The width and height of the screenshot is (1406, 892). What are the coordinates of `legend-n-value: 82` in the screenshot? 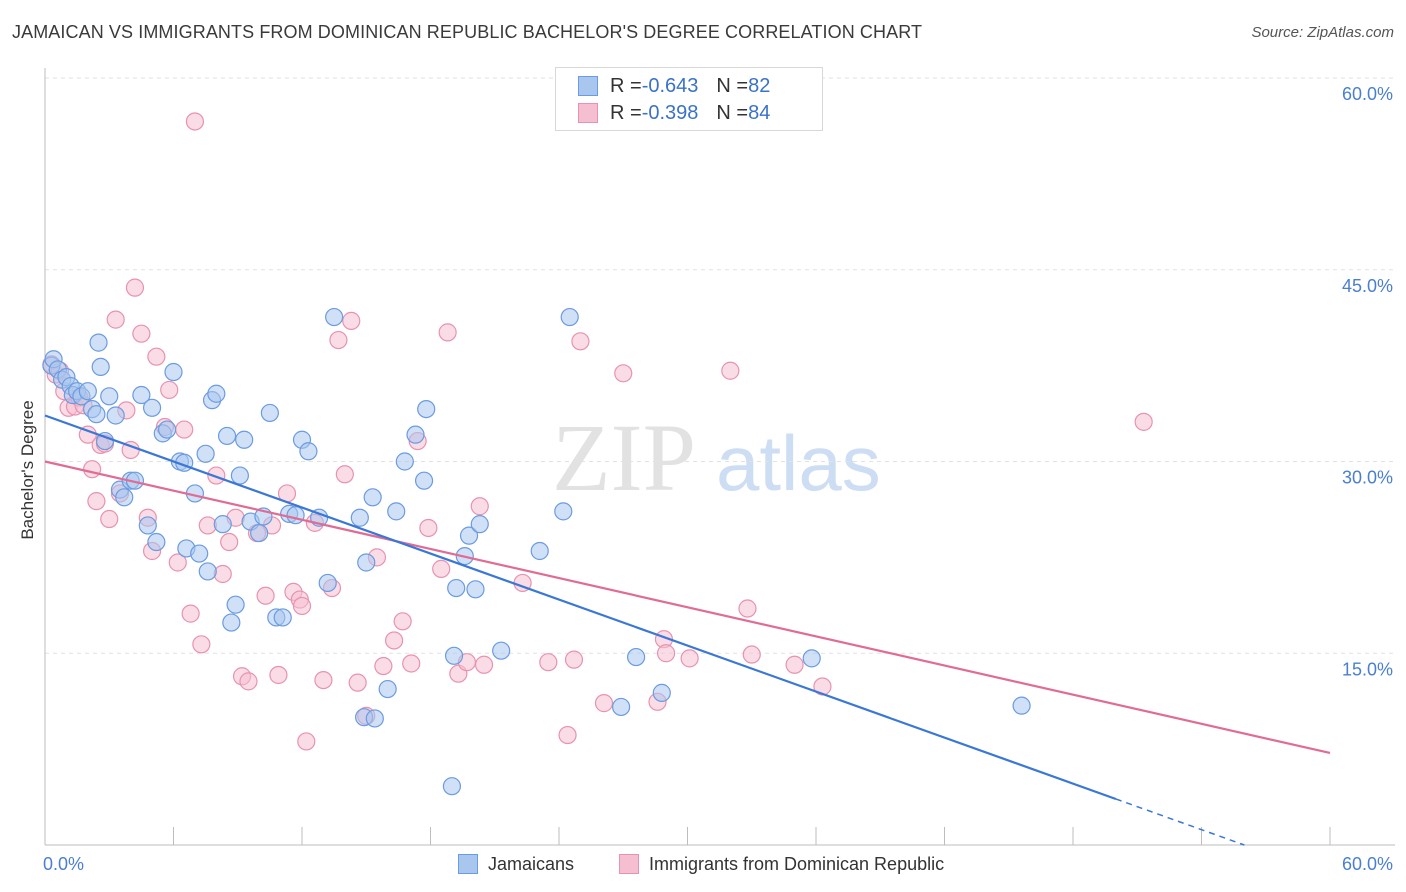 It's located at (759, 85).